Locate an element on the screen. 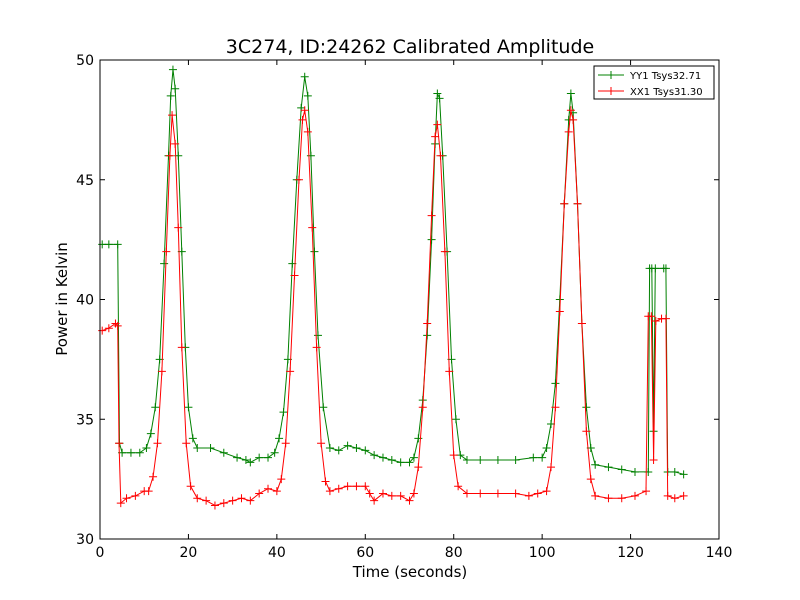 The height and width of the screenshot is (600, 800). y-tick-label: 50 is located at coordinates (85, 61).